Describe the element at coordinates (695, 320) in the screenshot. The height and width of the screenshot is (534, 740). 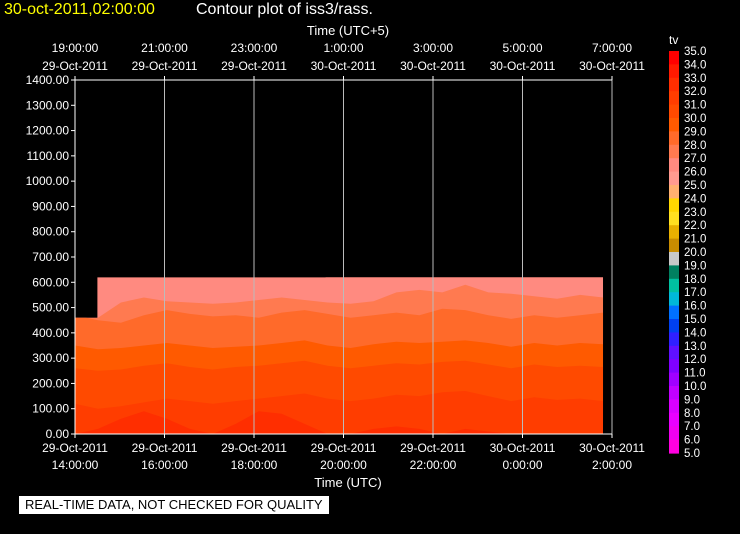
I see `colorbar-label: 15.0` at that location.